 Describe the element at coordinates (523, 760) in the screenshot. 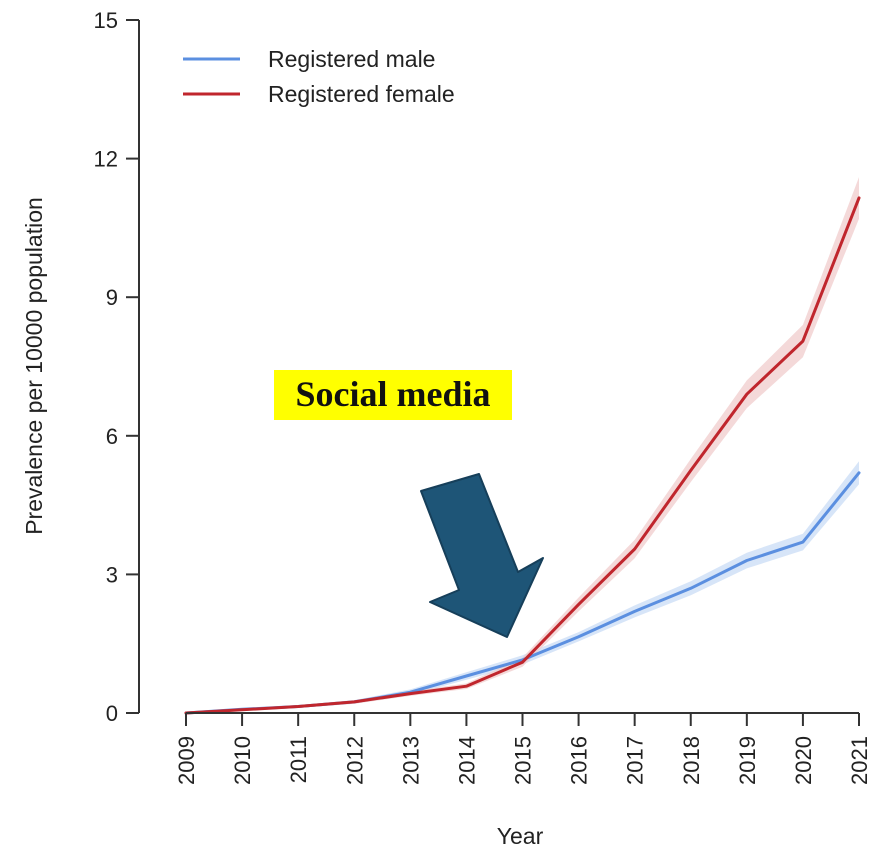

I see `x-tick-label: 2015` at that location.